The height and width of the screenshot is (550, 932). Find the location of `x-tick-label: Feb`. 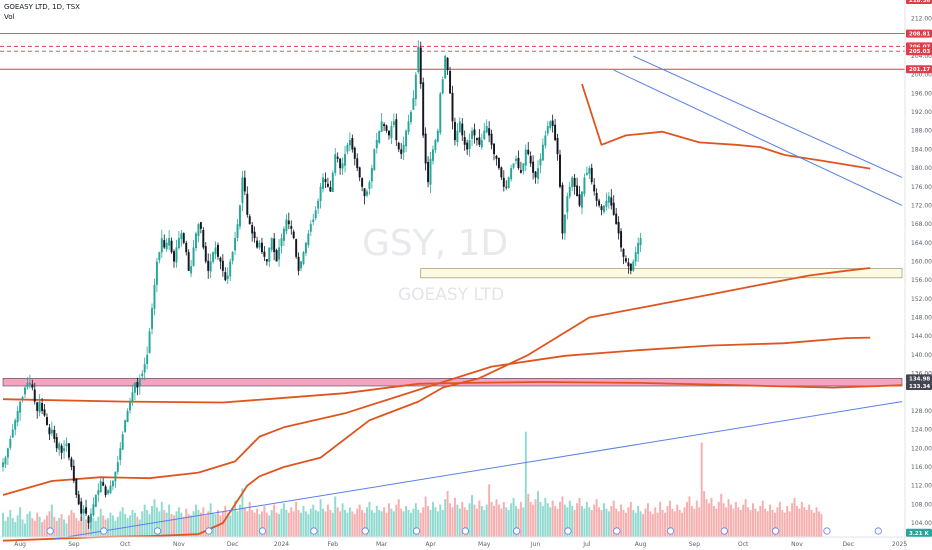

x-tick-label: Feb is located at coordinates (332, 544).